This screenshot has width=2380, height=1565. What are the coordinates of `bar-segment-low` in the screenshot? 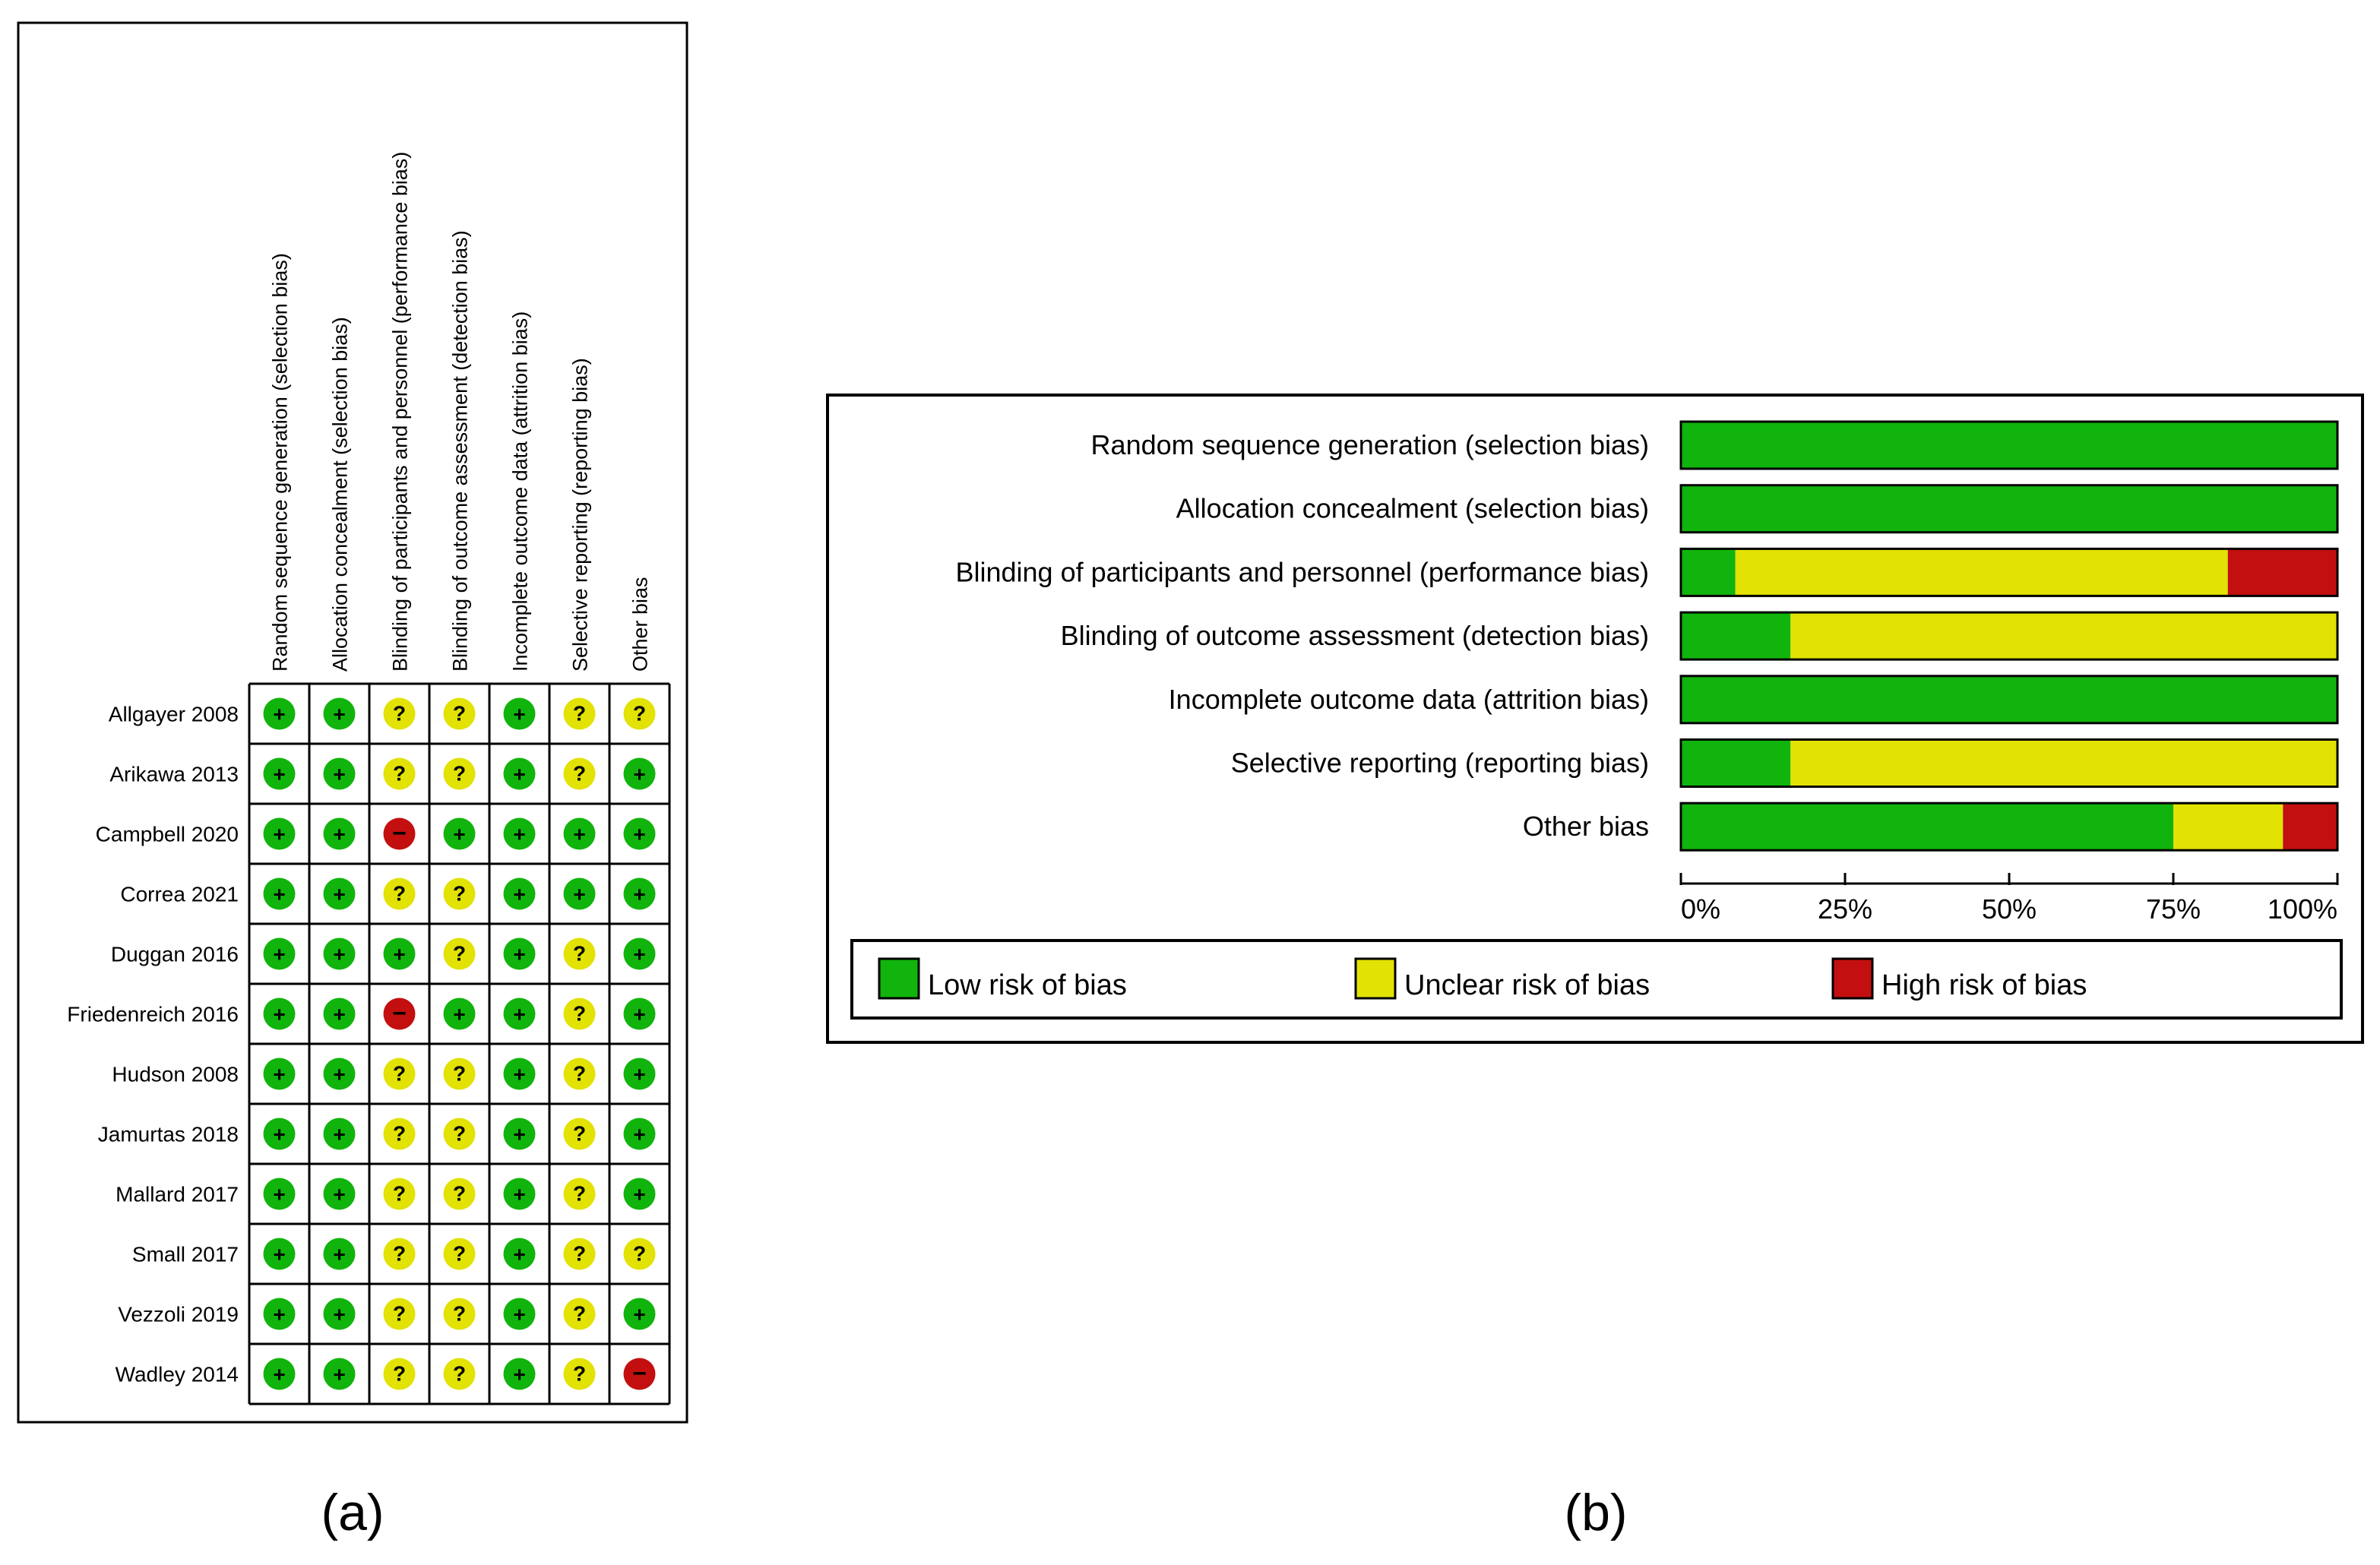 It's located at (2009, 699).